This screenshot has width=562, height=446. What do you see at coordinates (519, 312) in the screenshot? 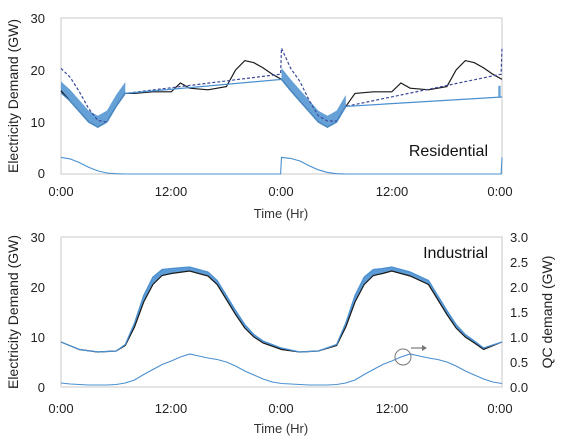
I see `y2-tick-label: 1.5` at bounding box center [519, 312].